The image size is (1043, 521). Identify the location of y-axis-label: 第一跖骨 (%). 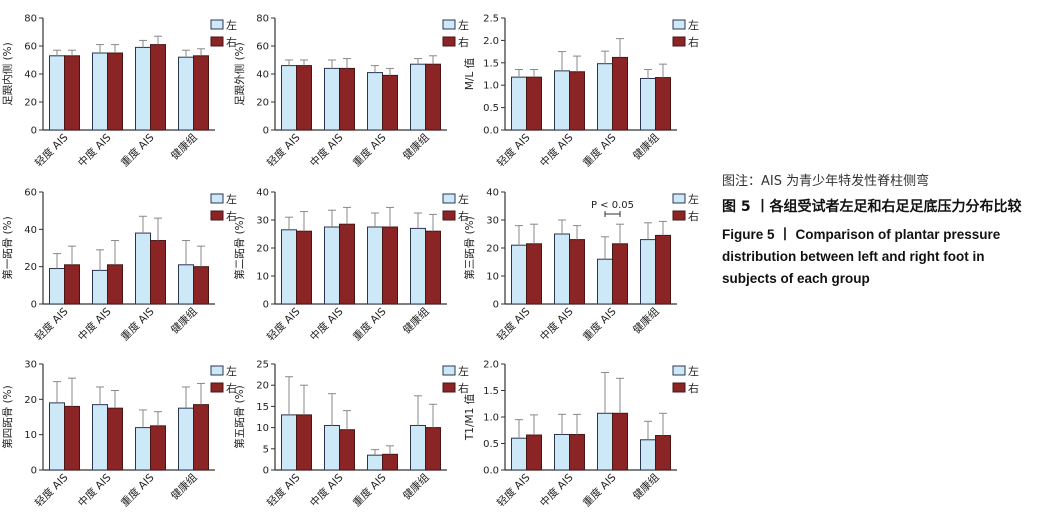
(7, 248).